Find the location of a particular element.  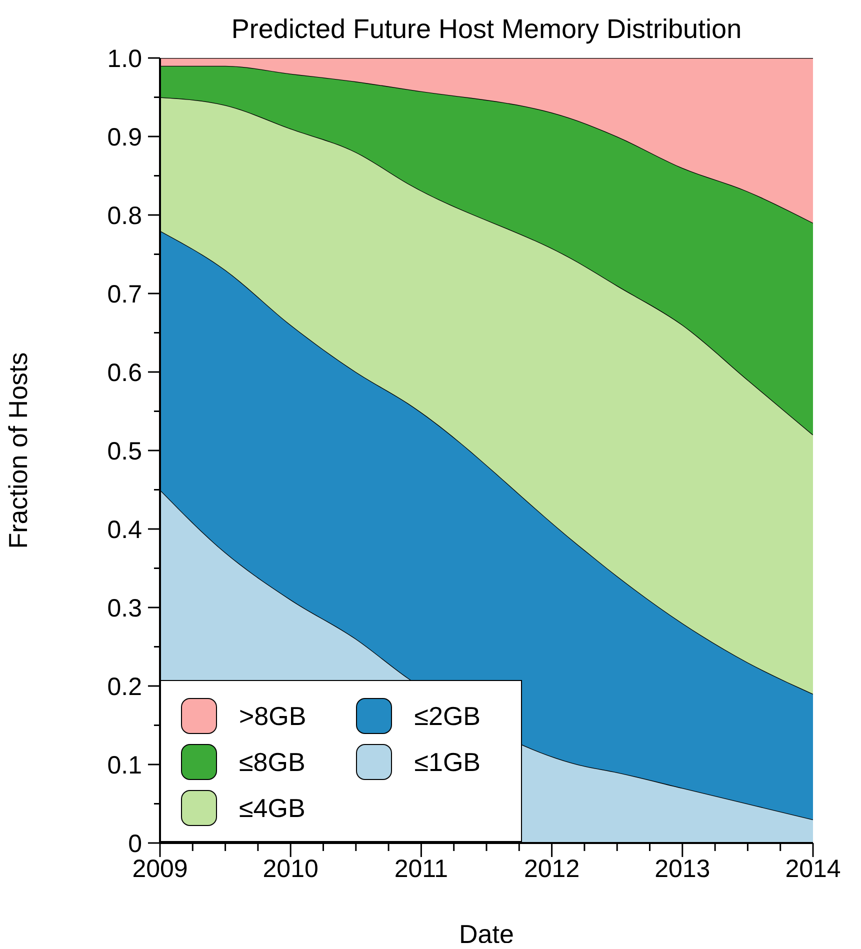

x-tick-label: 2013 is located at coordinates (682, 869).